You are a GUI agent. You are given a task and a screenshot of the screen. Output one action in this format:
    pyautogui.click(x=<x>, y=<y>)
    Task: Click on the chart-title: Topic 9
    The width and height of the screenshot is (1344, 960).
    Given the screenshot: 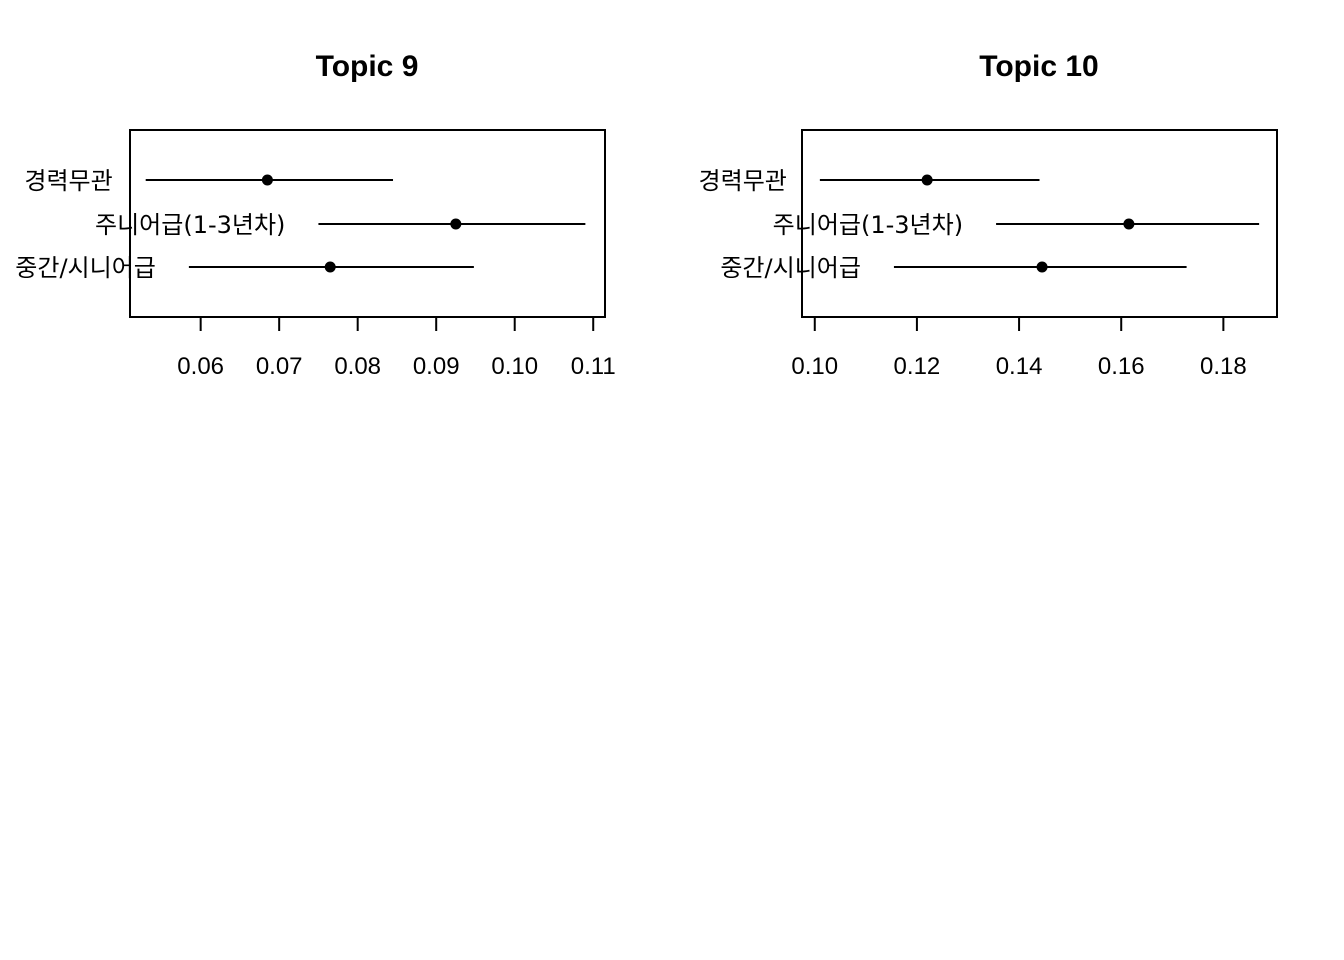 What is the action you would take?
    pyautogui.click(x=367, y=66)
    